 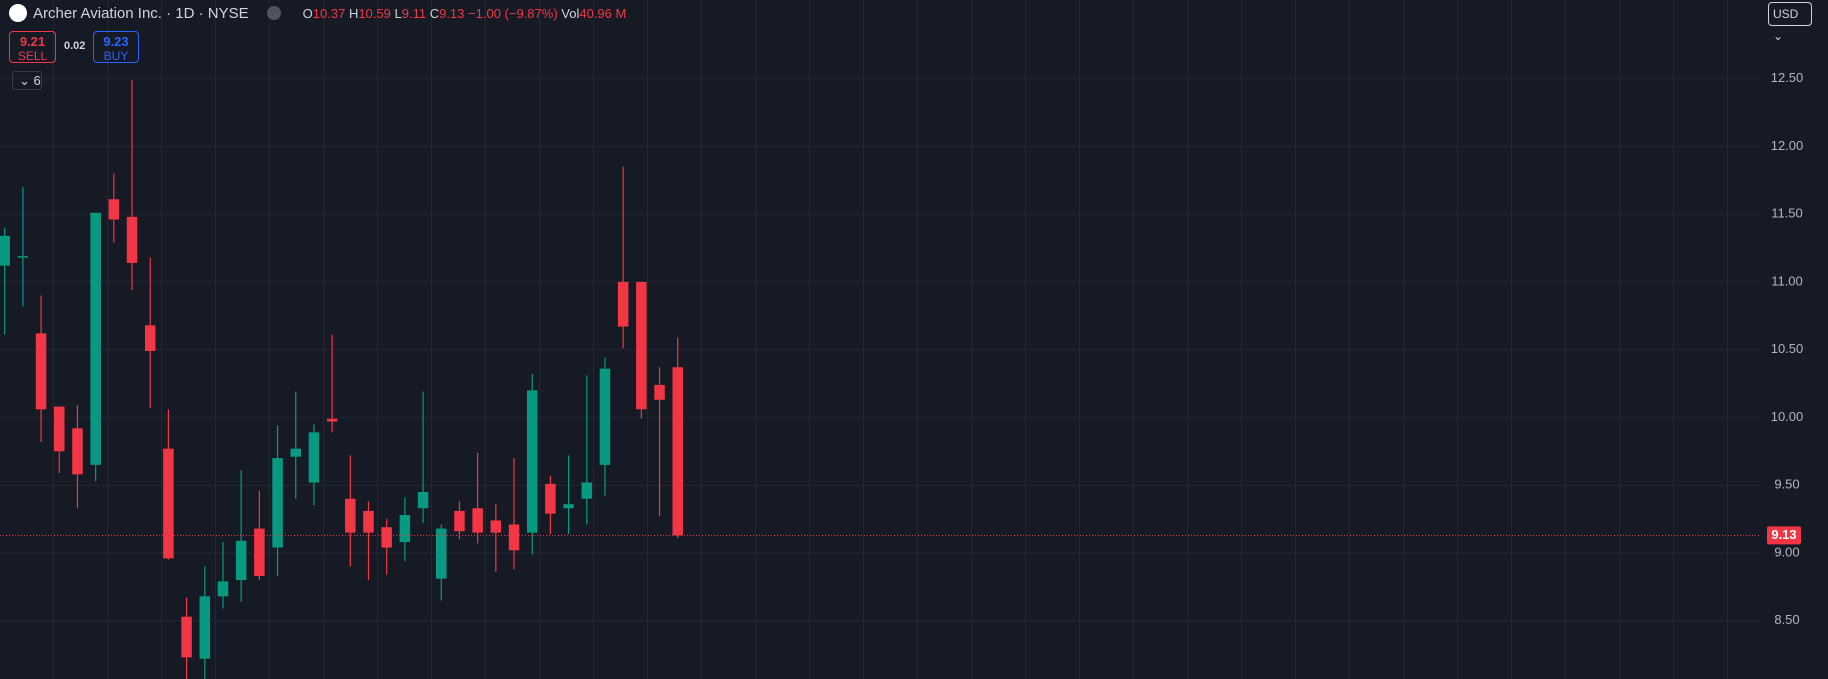 I want to click on buy-button: 9.23 BUY, so click(x=116, y=47).